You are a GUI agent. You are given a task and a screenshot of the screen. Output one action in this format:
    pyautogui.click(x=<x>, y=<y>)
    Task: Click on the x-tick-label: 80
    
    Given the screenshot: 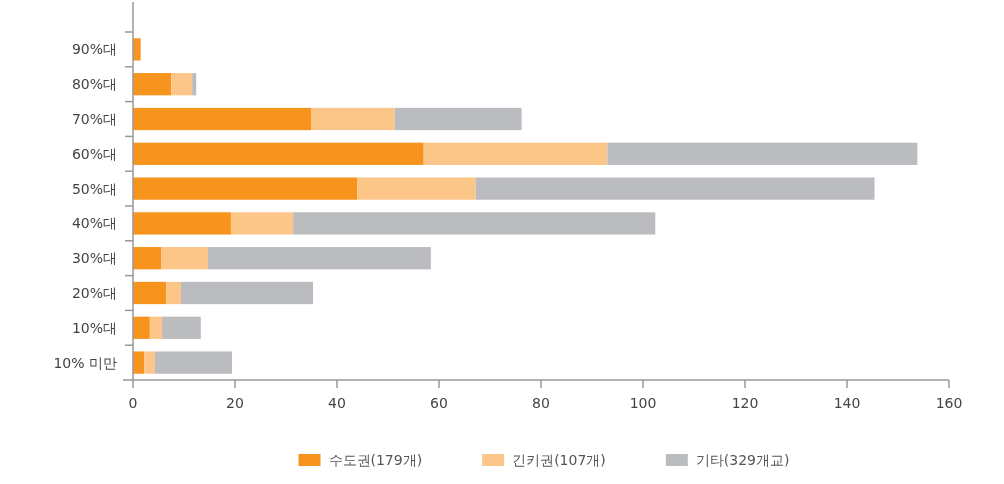 What is the action you would take?
    pyautogui.click(x=541, y=403)
    